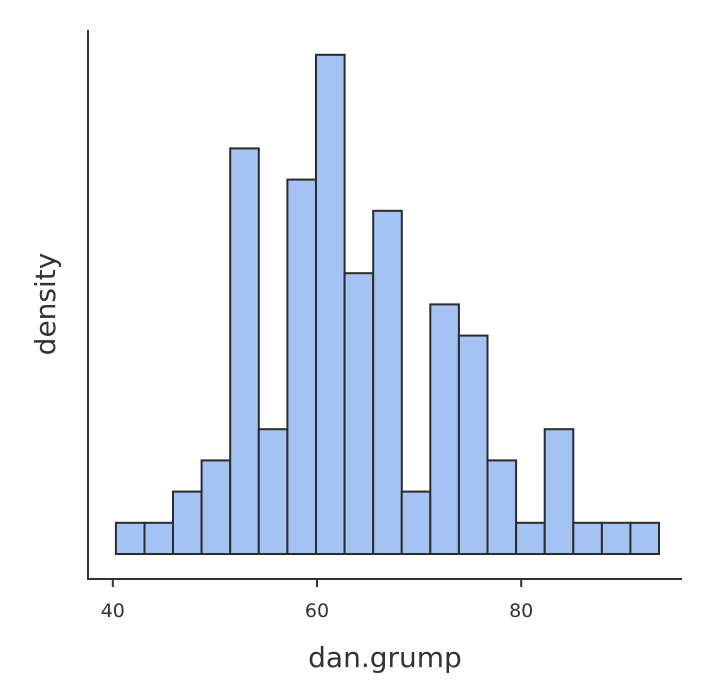 This screenshot has height=700, width=712. What do you see at coordinates (45, 304) in the screenshot?
I see `y-axis-title: density` at bounding box center [45, 304].